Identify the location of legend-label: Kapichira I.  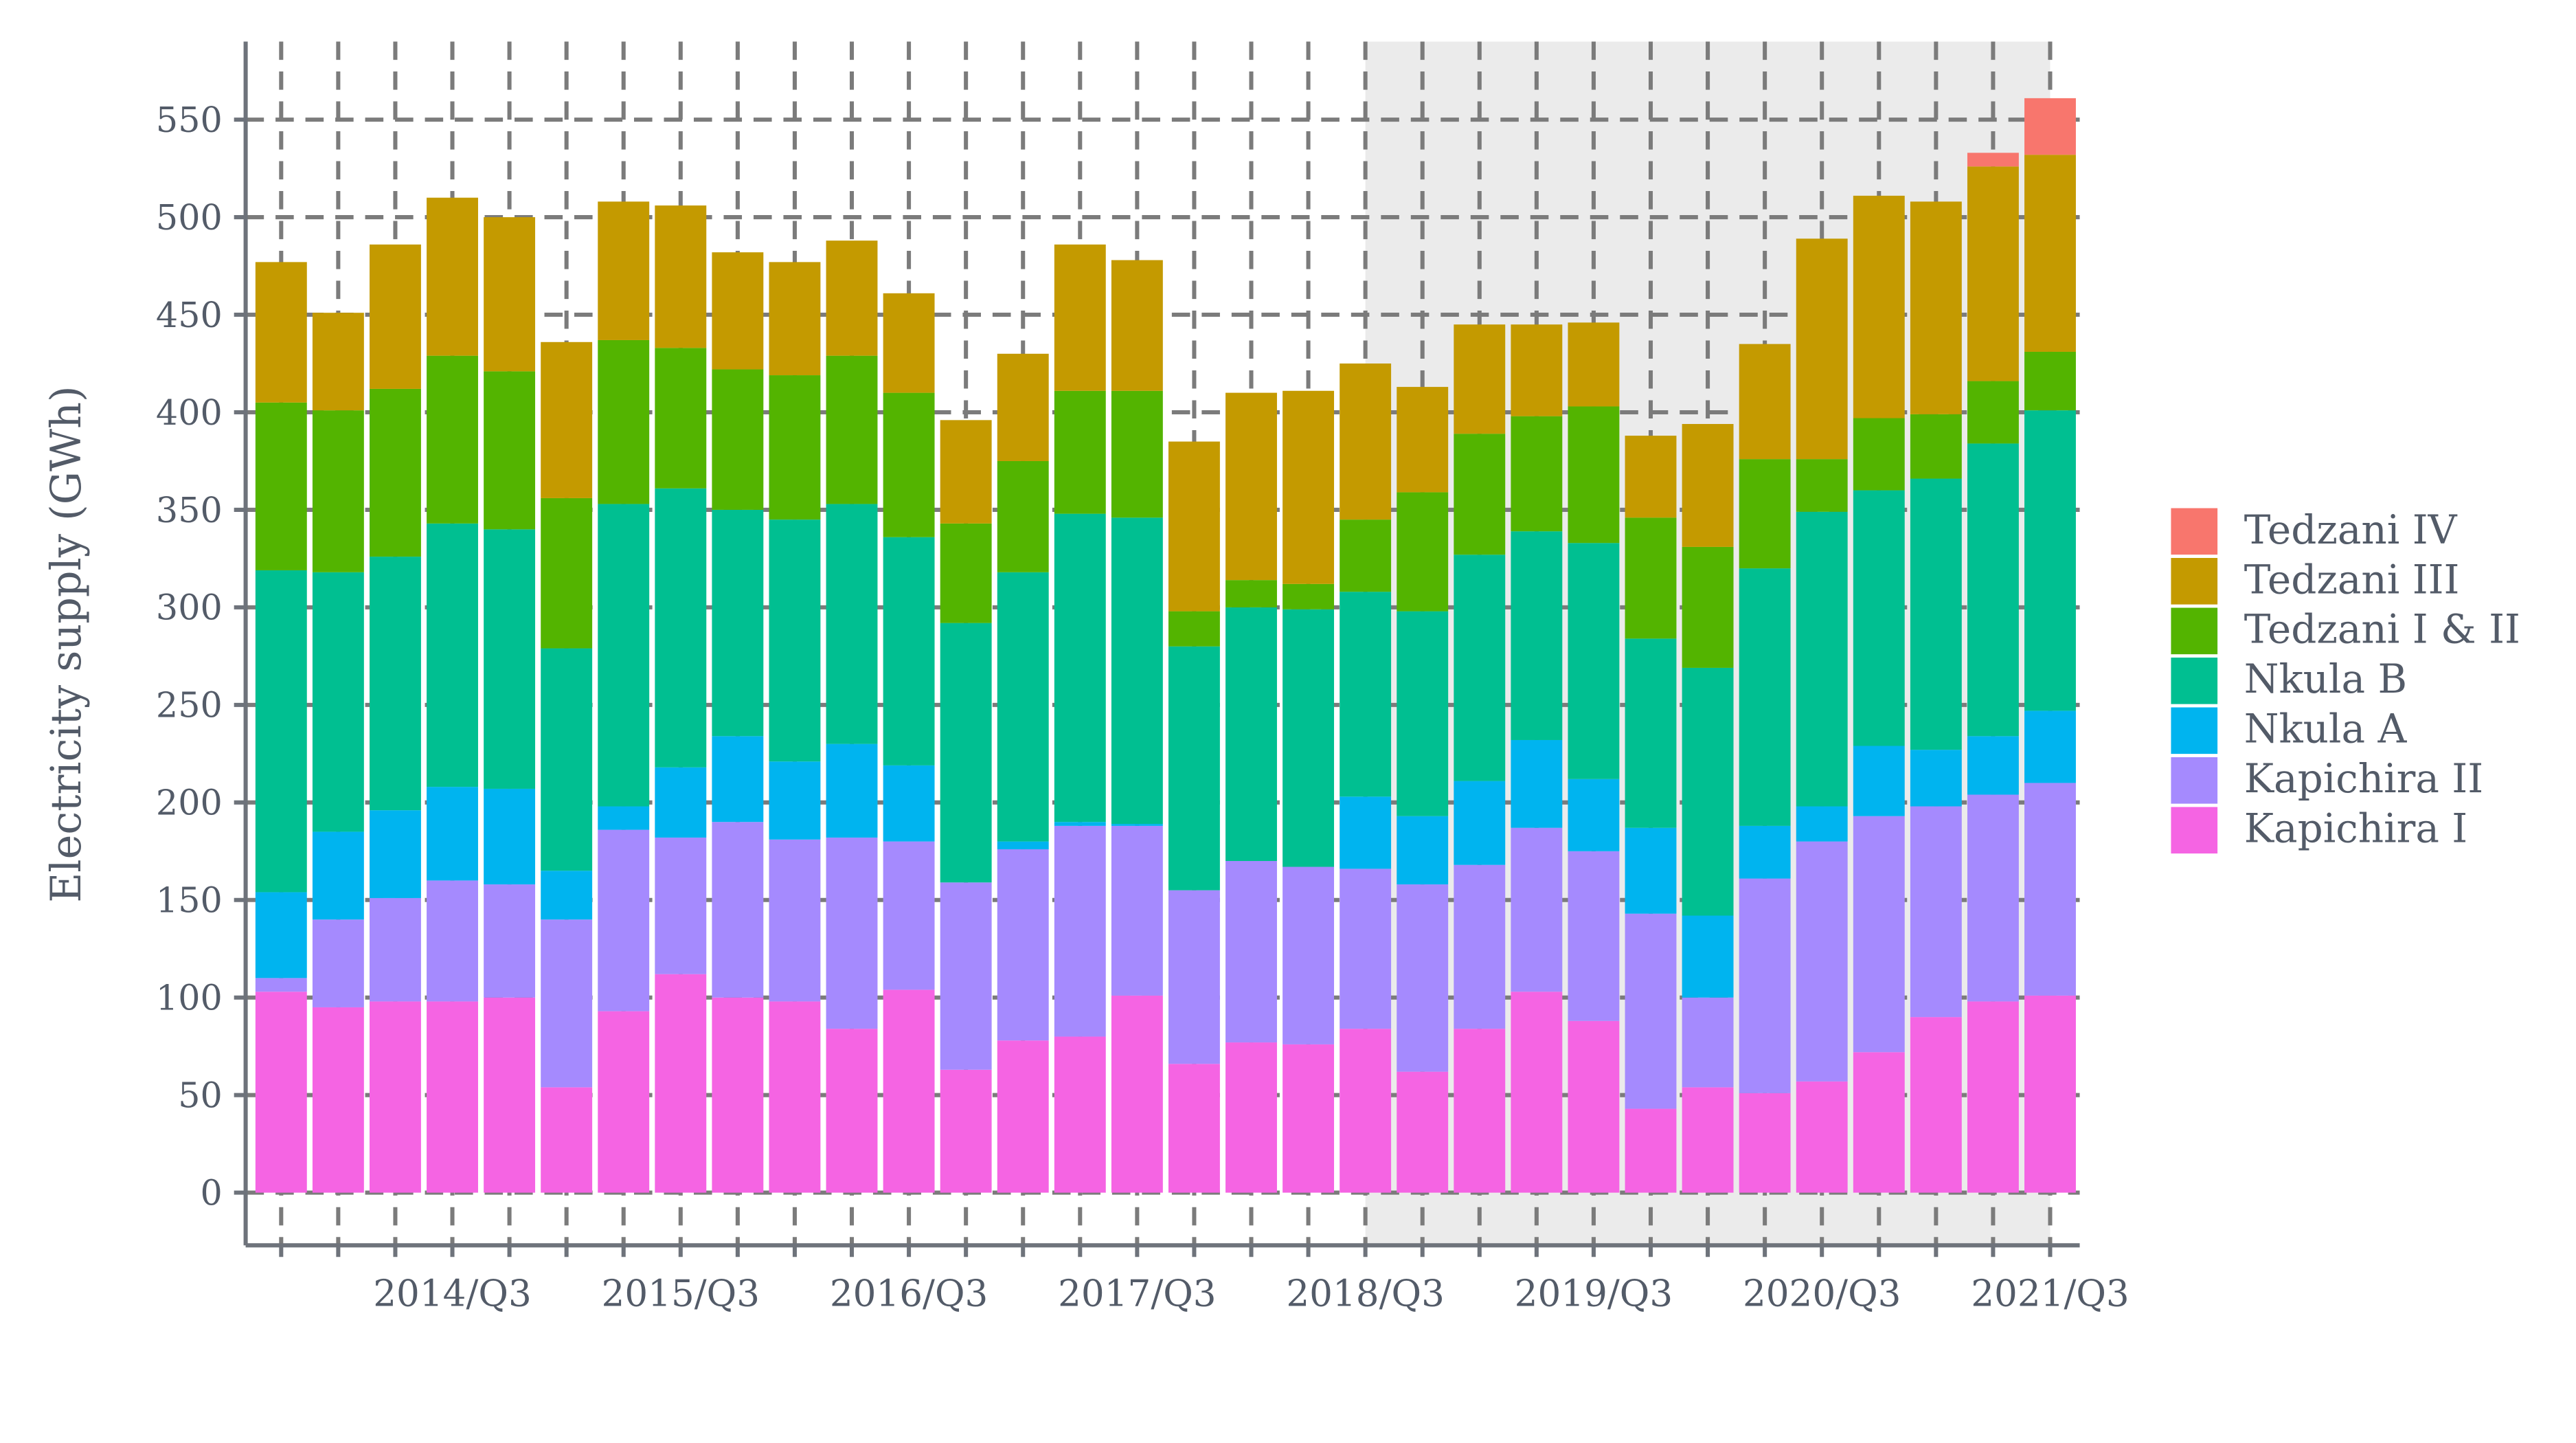
(2355, 828).